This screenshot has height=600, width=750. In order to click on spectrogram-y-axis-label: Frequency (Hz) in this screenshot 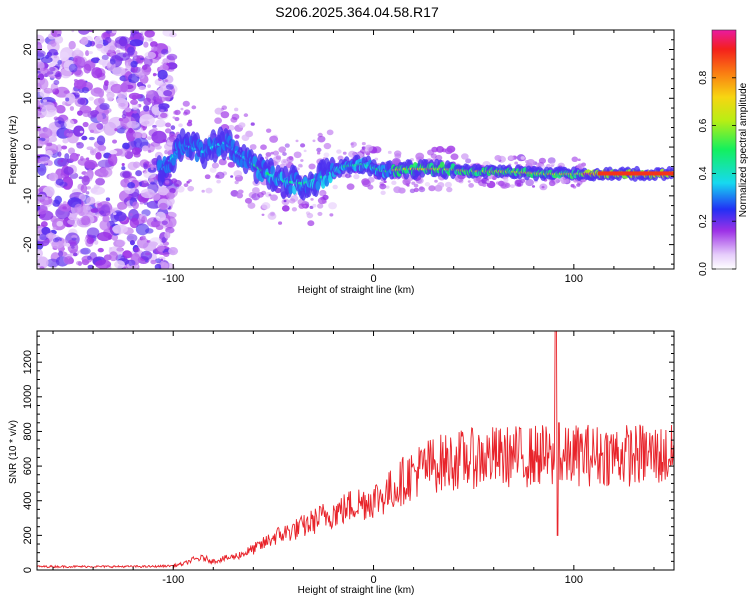, I will do `click(13, 150)`.